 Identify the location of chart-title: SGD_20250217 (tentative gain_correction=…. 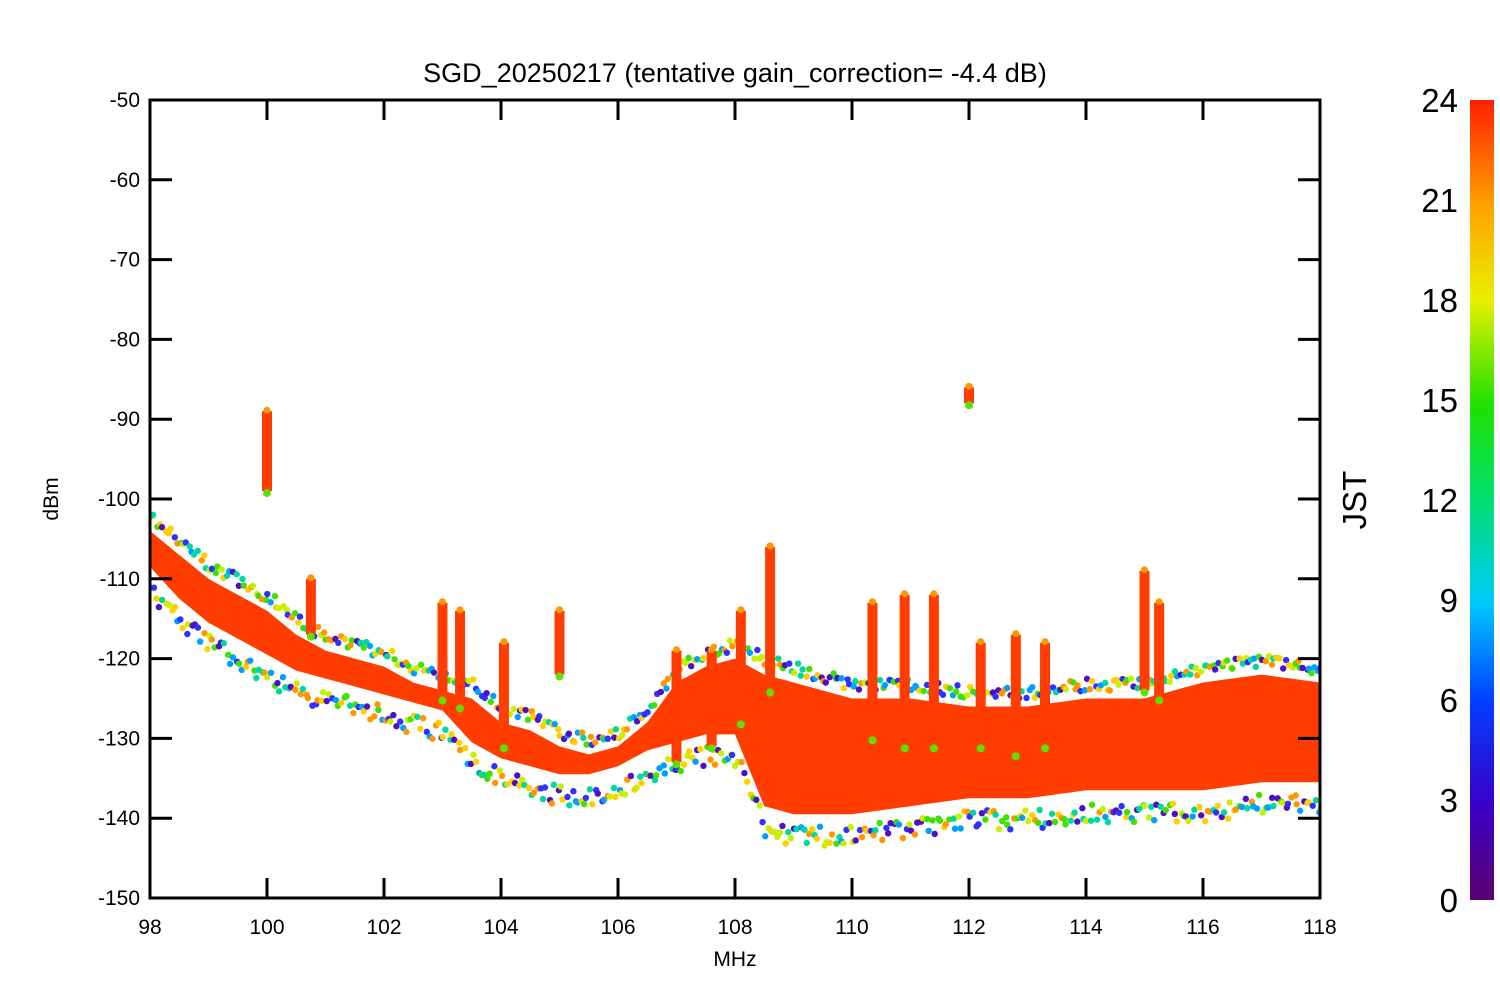
(735, 73).